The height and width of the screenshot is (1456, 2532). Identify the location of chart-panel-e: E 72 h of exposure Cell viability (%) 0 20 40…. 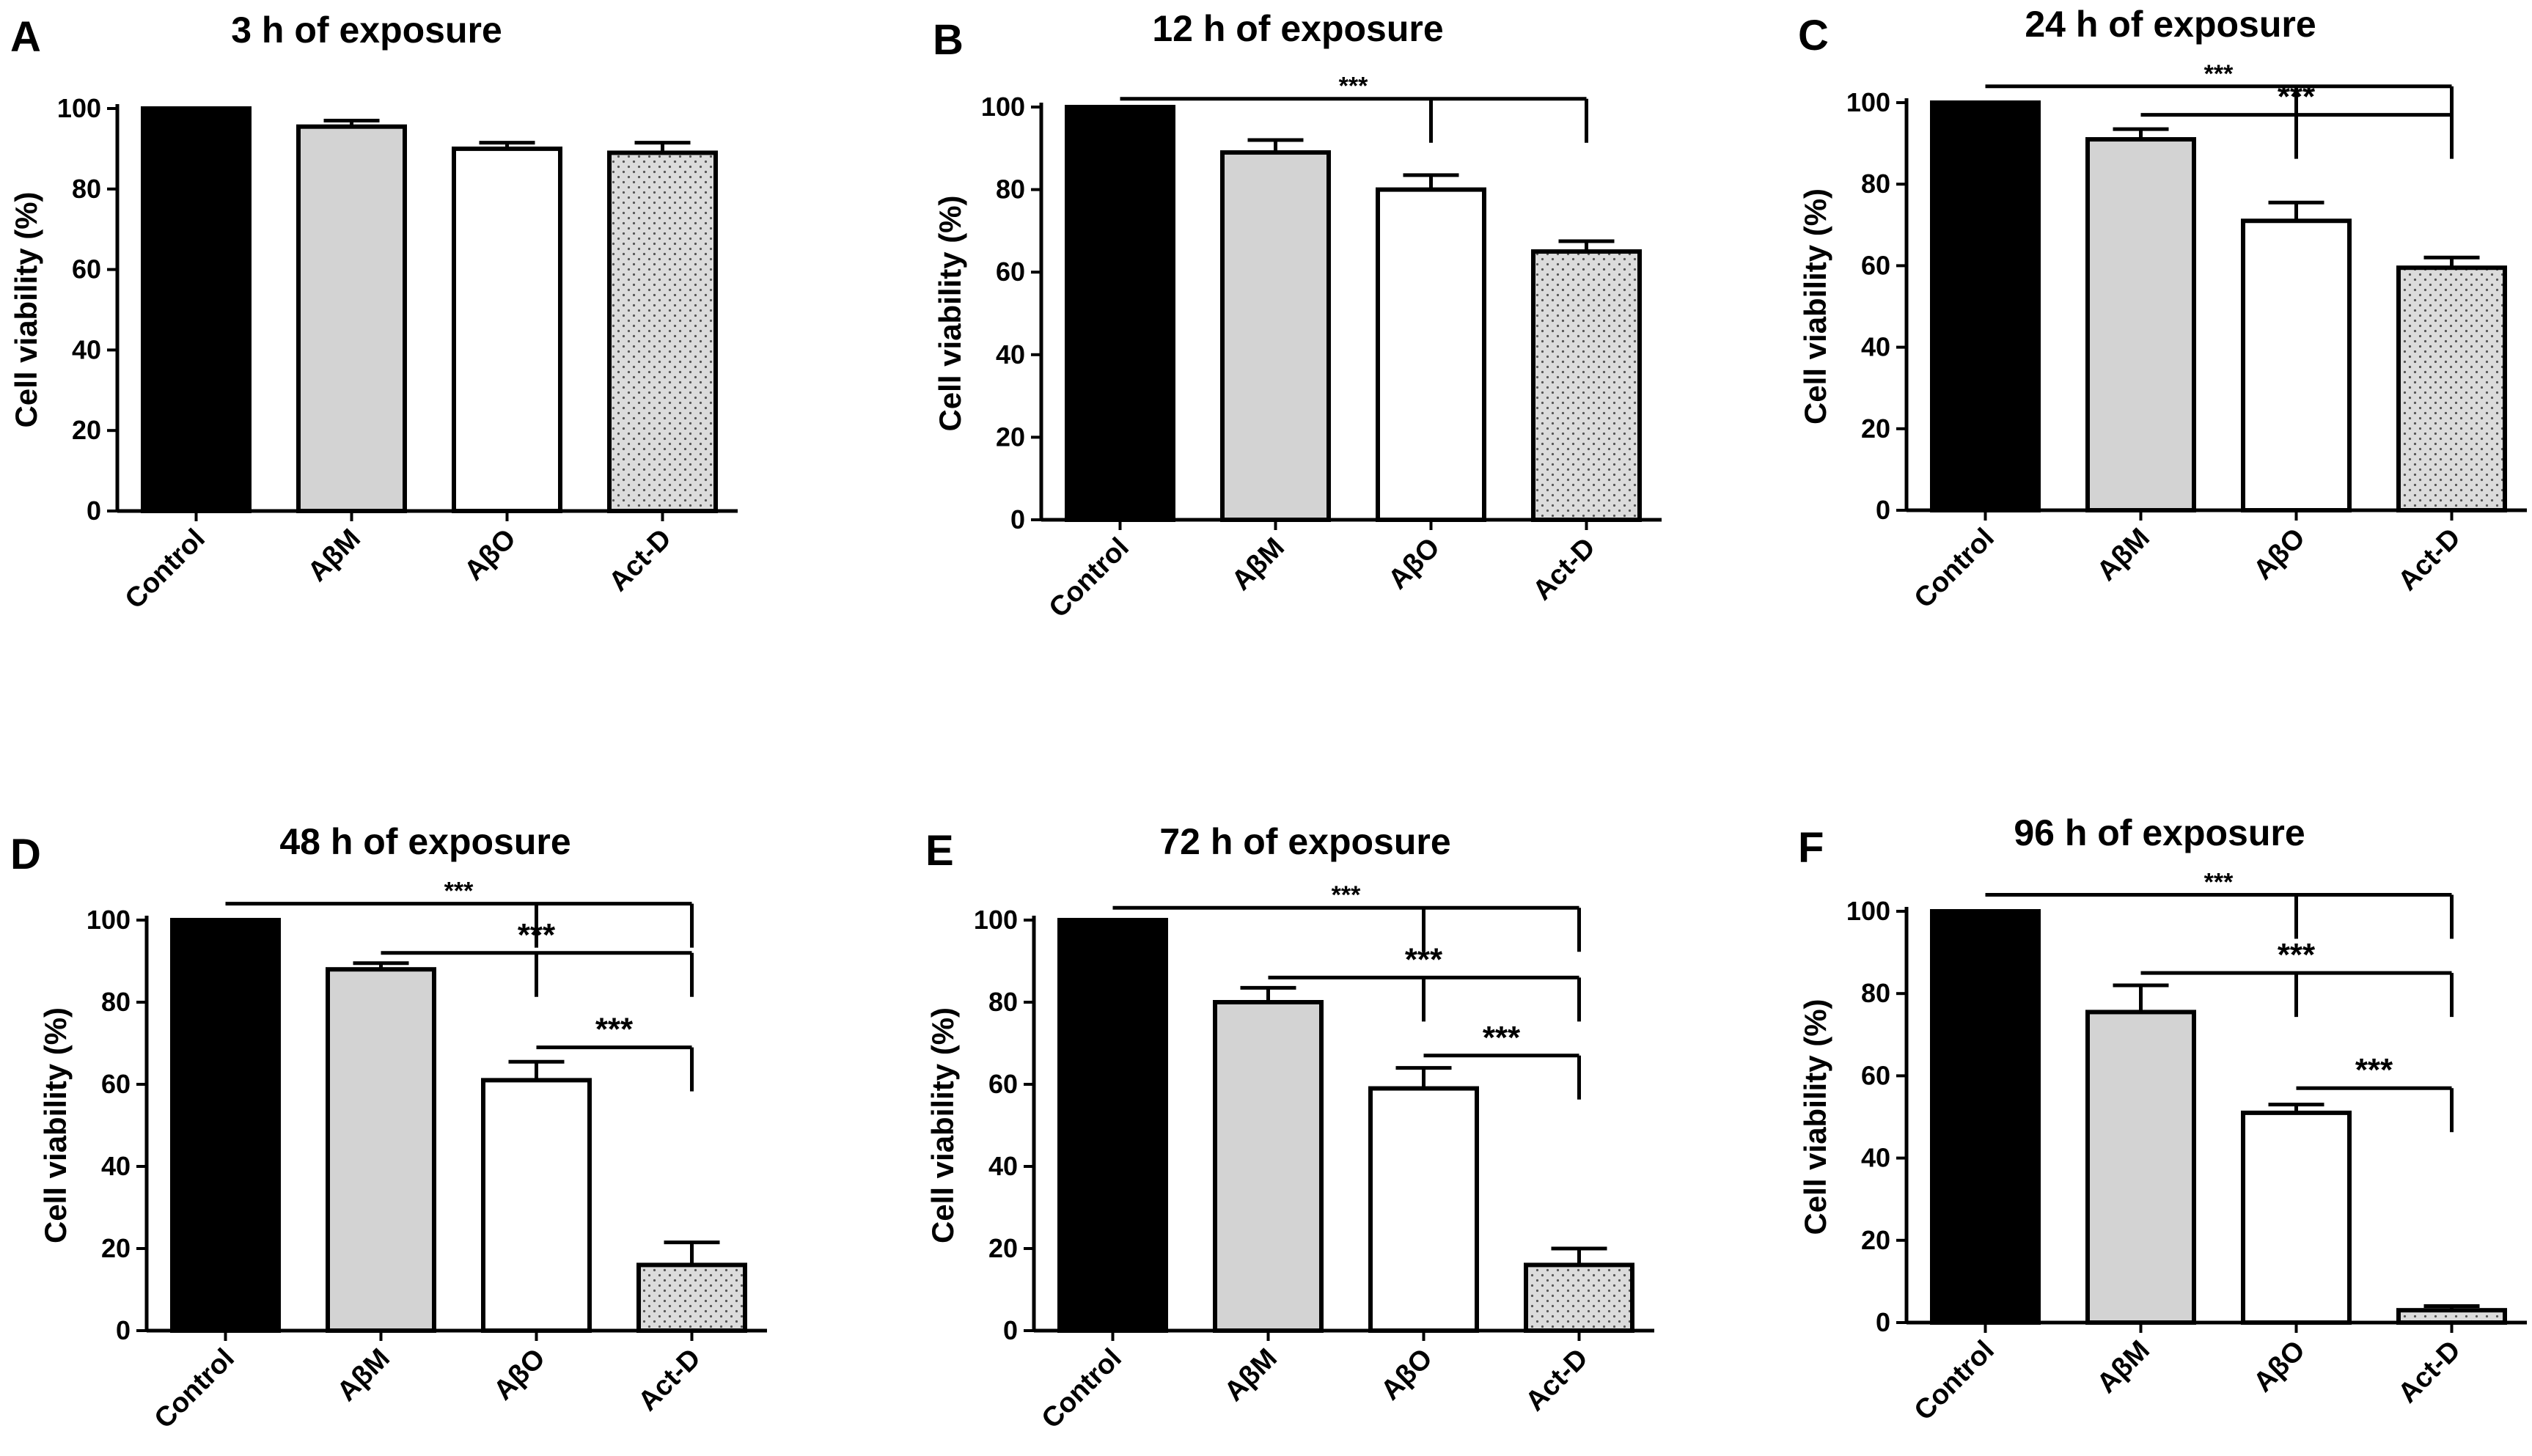
(1289, 1128).